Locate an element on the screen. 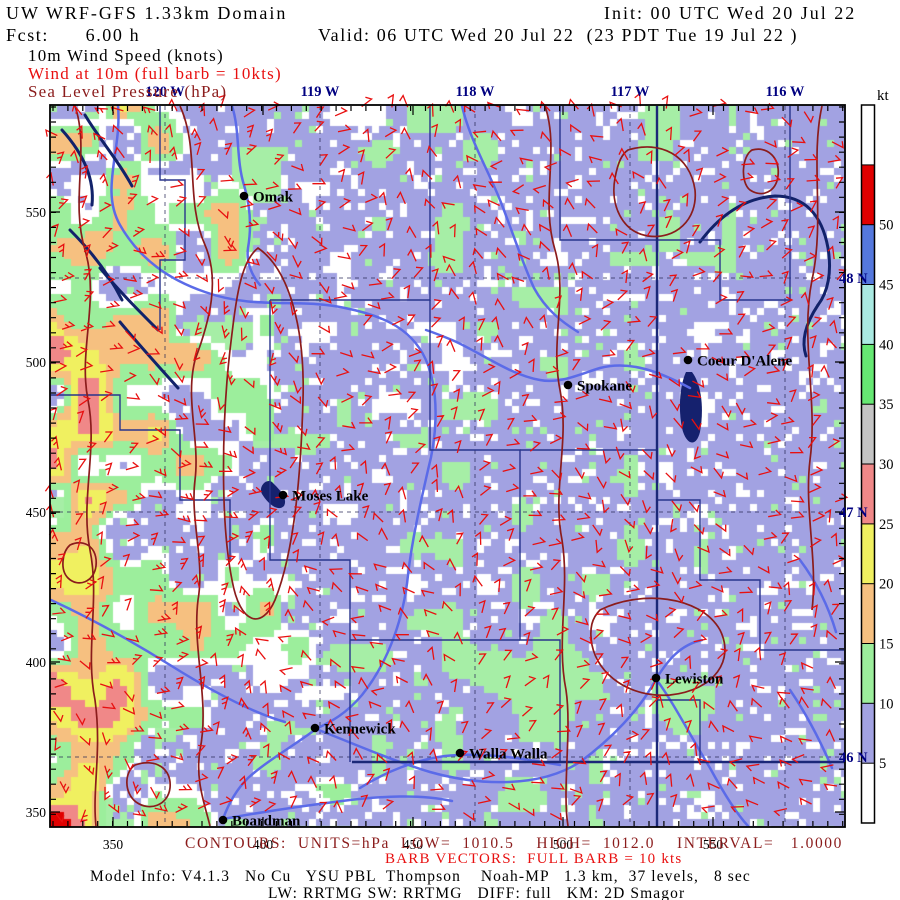 This screenshot has width=900, height=900. page-title: UW WRF-GFS 1.33km Domain is located at coordinates (147, 13).